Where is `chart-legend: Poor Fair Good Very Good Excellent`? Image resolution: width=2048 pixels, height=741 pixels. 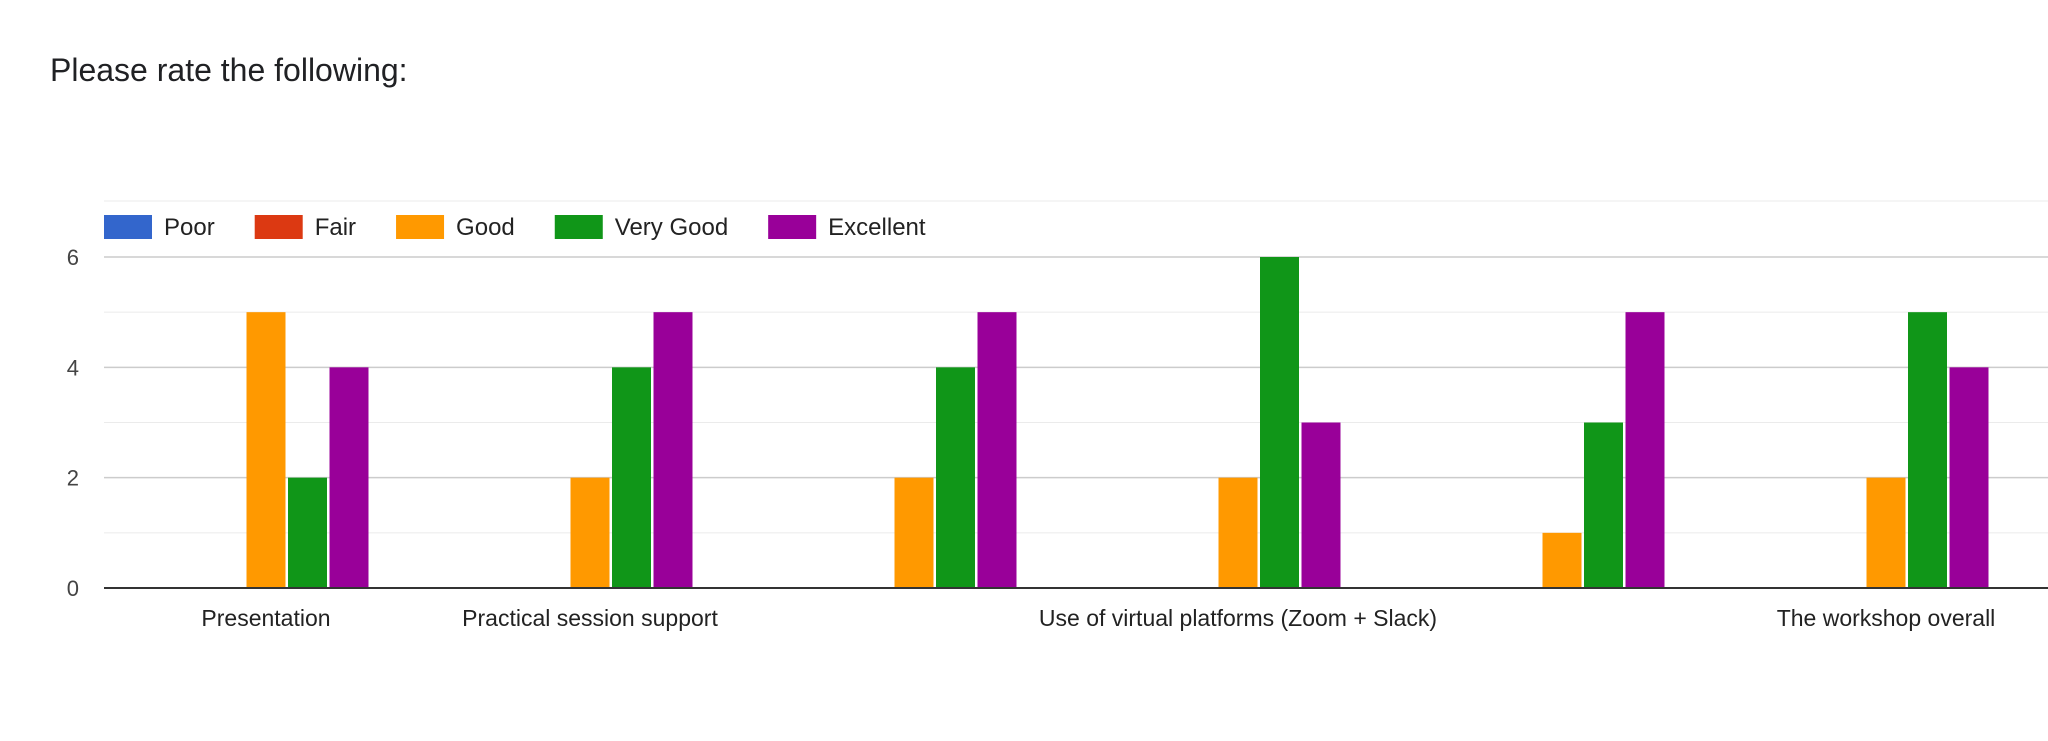 chart-legend: Poor Fair Good Very Good Excellent is located at coordinates (515, 227).